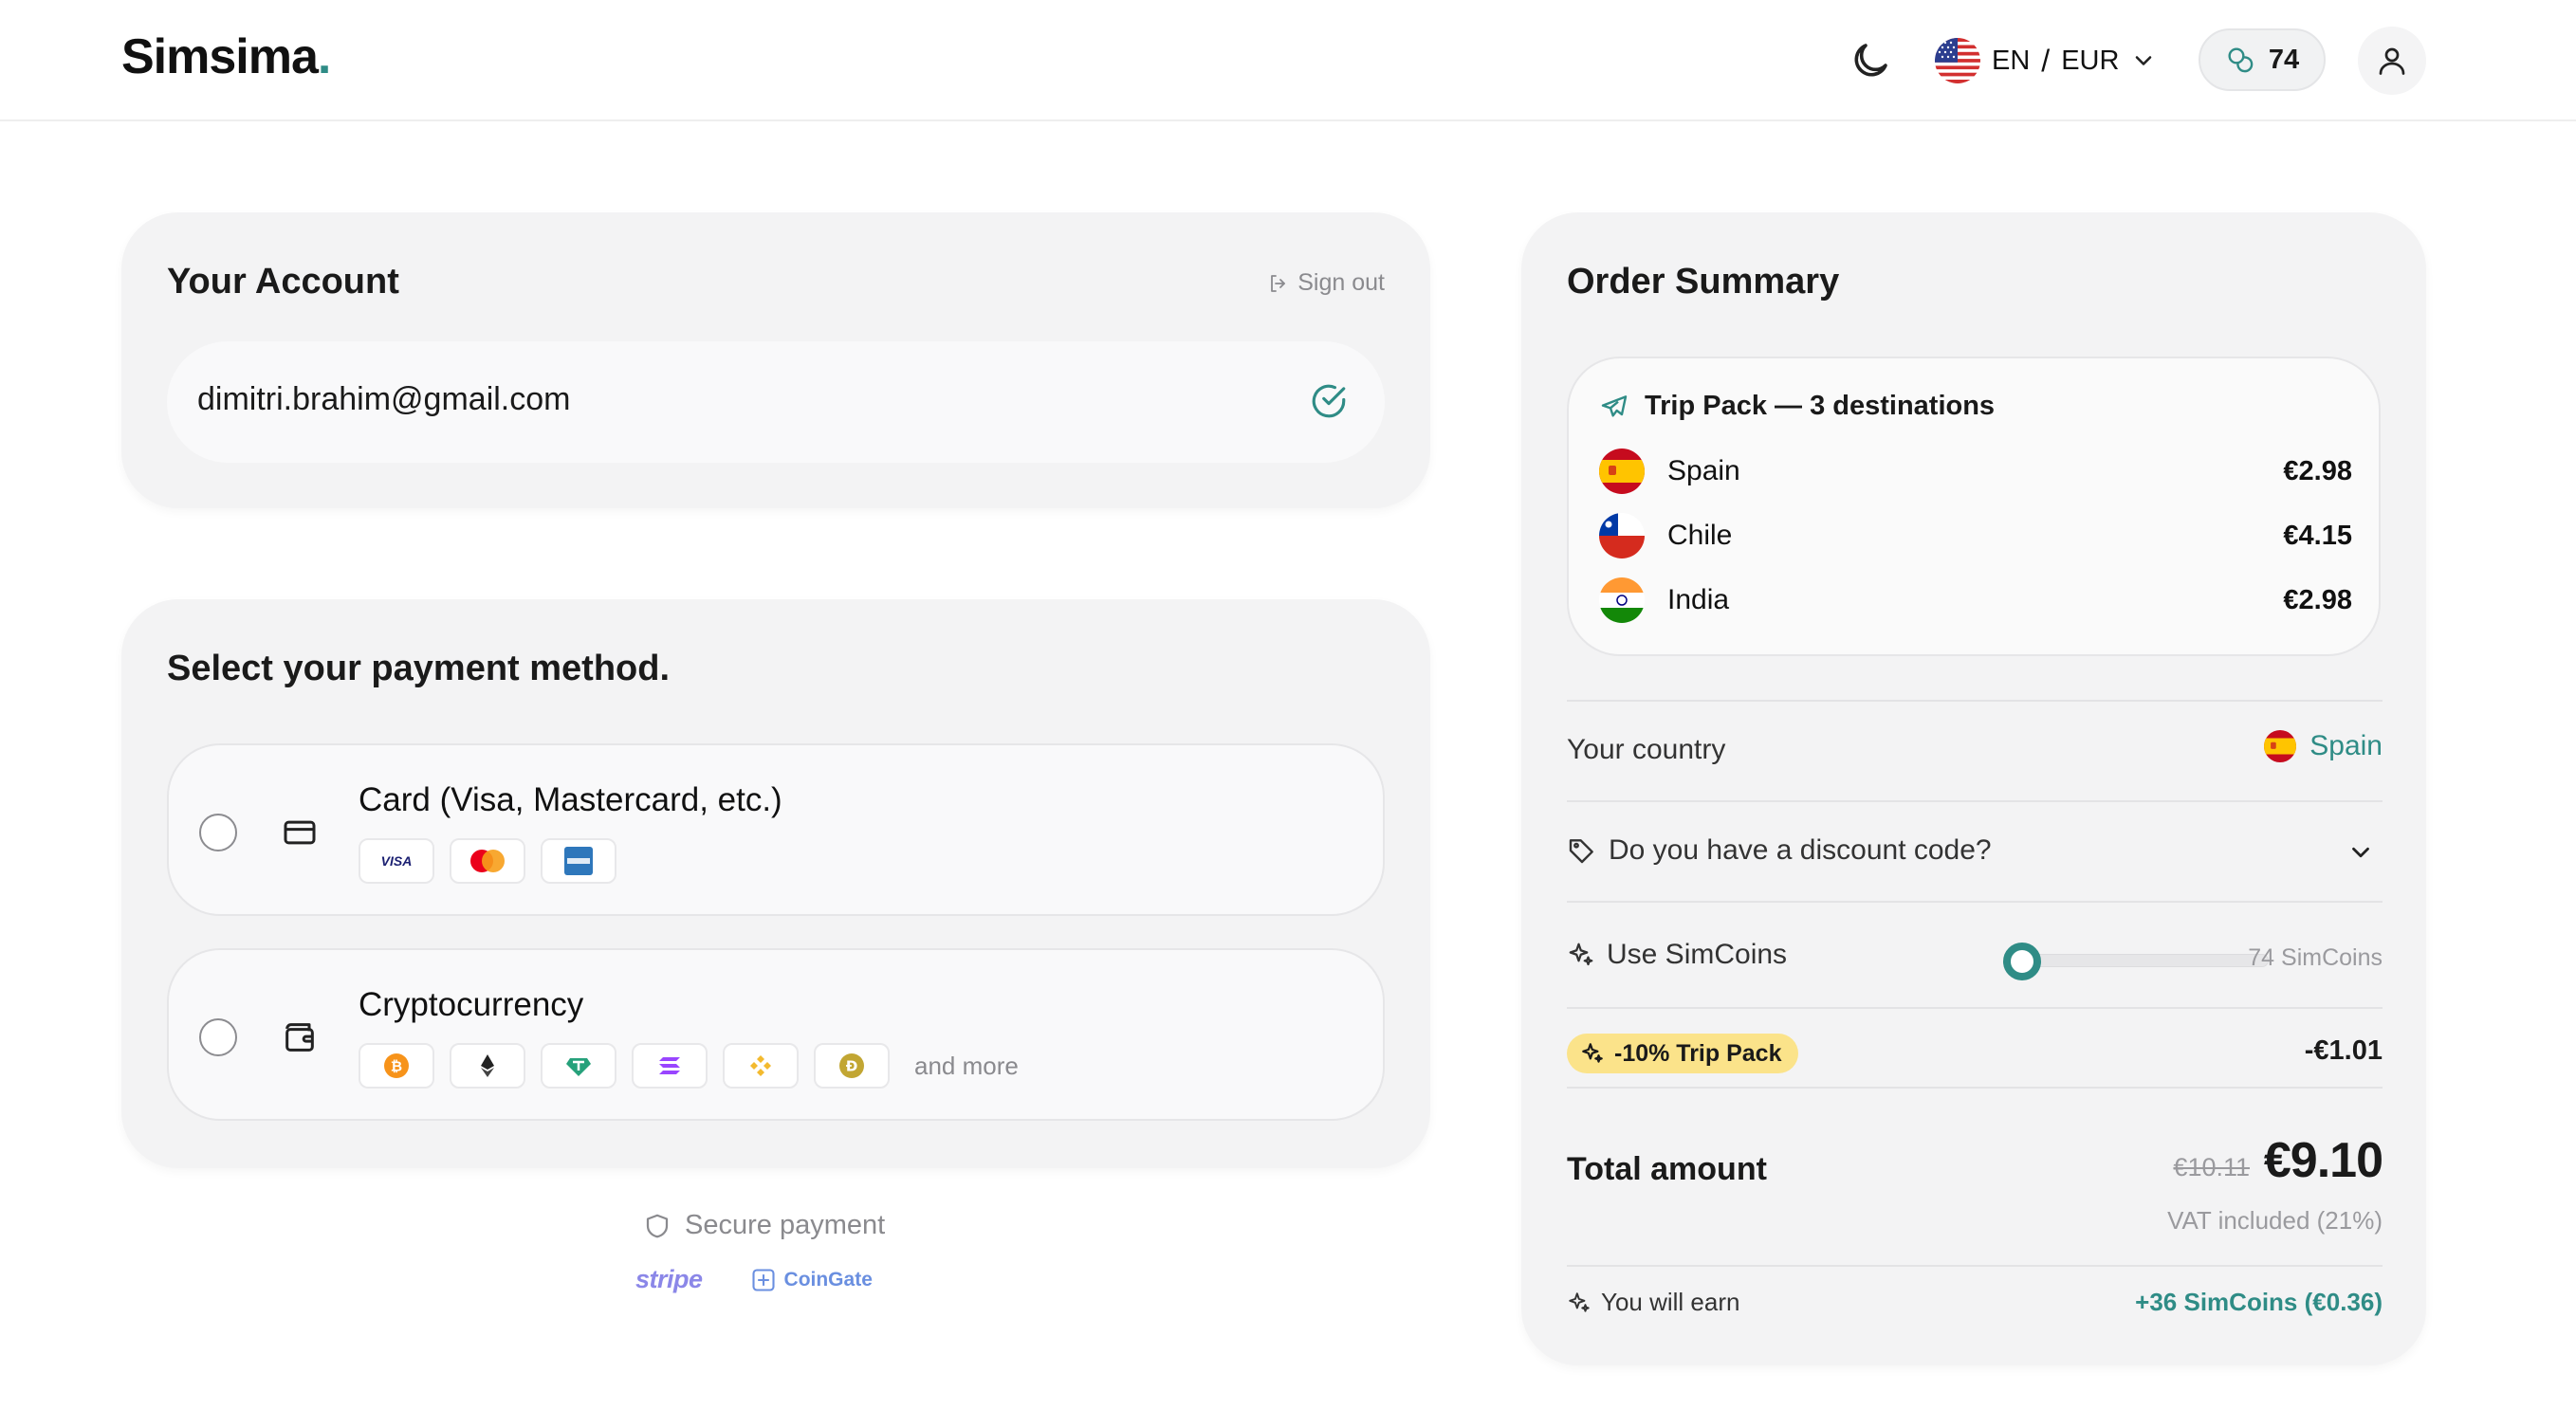 The image size is (2576, 1428). Describe the element at coordinates (2343, 1050) in the screenshot. I see `discount-amount: -€1.01` at that location.